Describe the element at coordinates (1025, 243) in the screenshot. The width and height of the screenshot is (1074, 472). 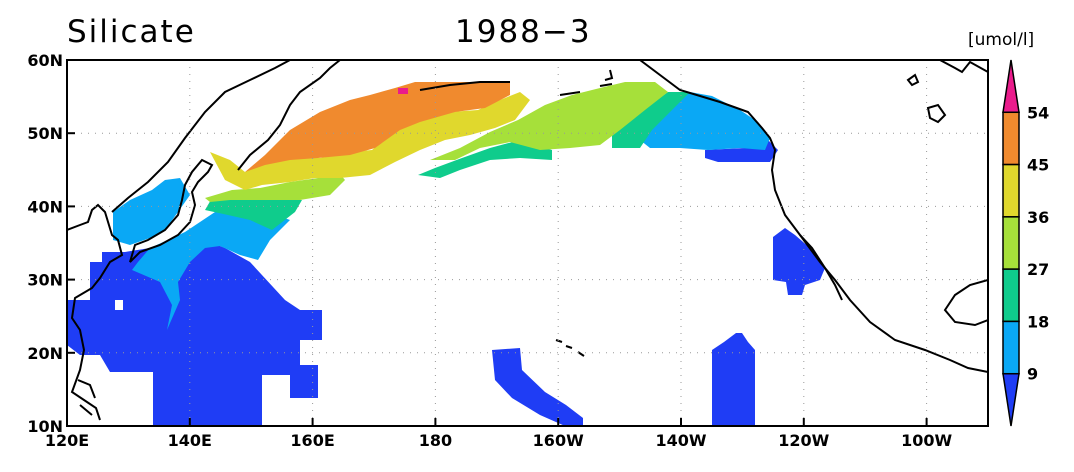
I see `colorbar: 9 18 27 36 45 54` at that location.